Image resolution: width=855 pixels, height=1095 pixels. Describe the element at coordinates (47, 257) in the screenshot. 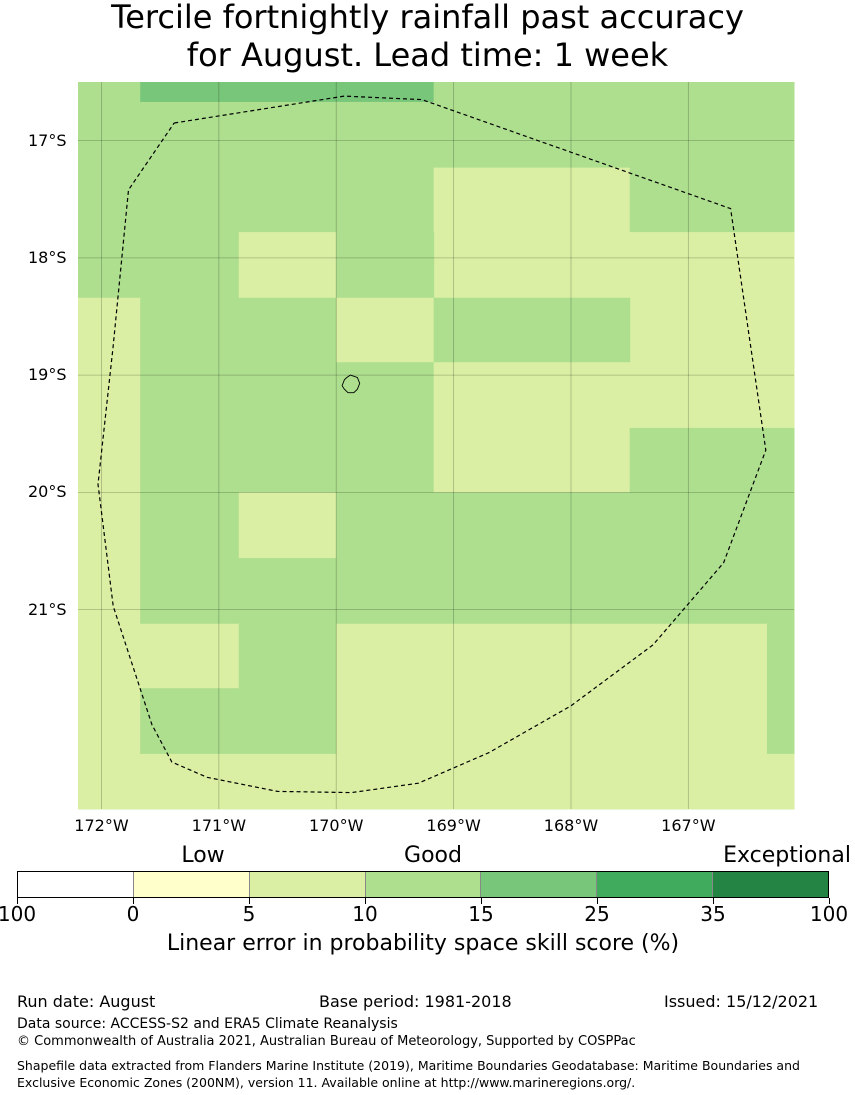

I see `lat-label: 18°S` at that location.